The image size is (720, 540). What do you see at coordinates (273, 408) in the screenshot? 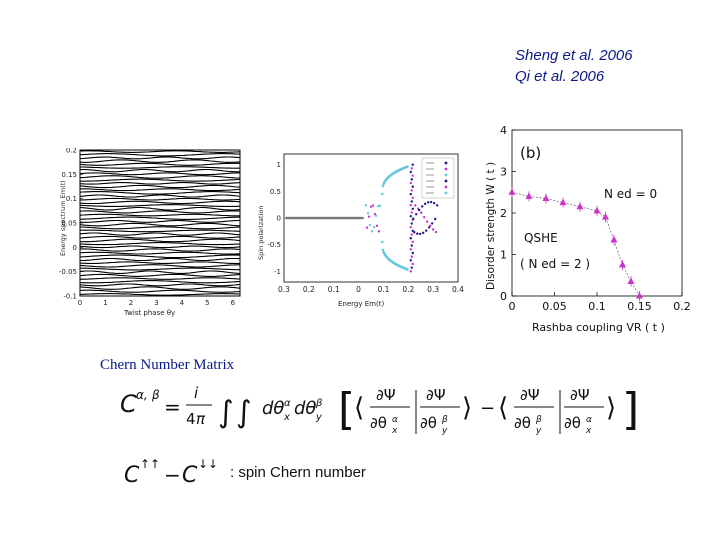
I see `svg-text: dθ` at bounding box center [273, 408].